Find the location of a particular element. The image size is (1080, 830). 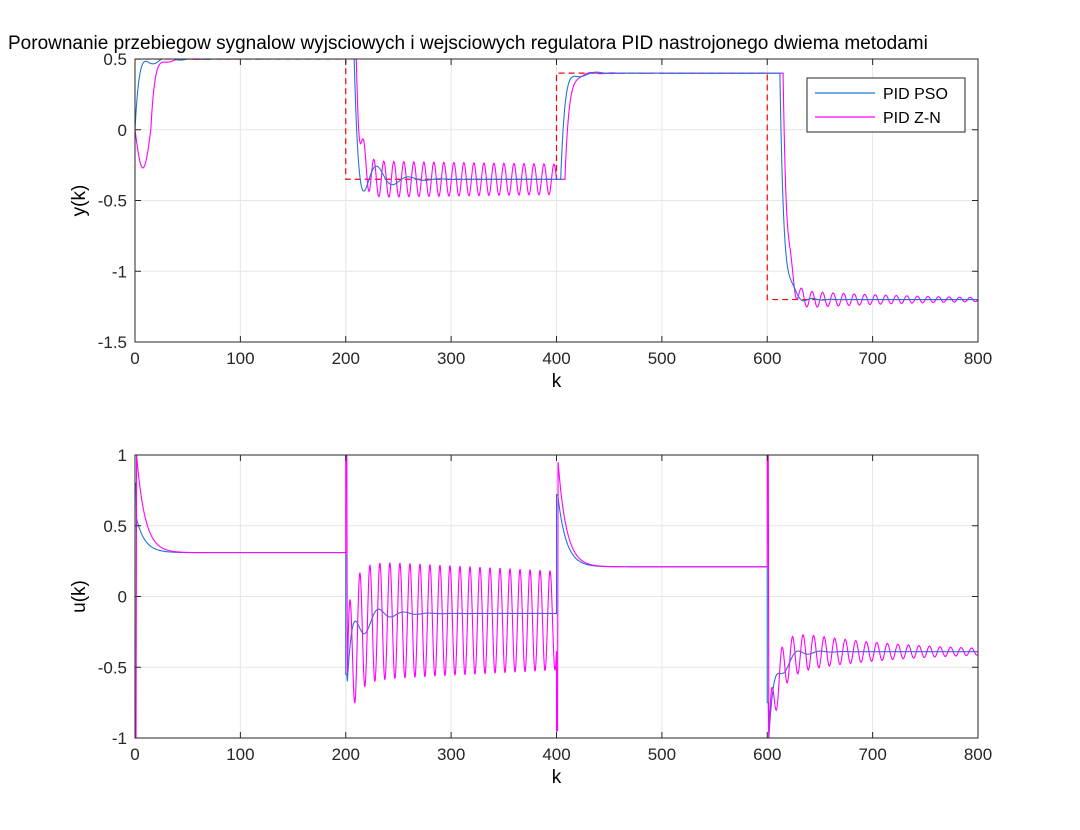

legend: PID PSO PID Z-N is located at coordinates (886, 105).